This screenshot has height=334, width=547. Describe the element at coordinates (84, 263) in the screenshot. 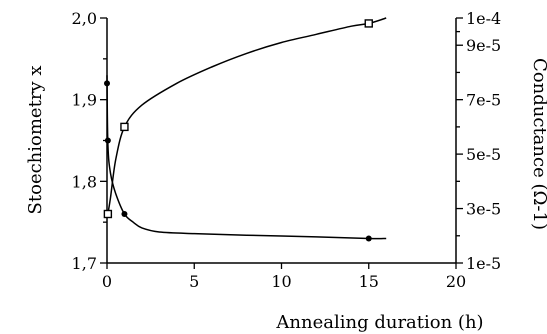

I see `y-left-tick-label: 1,7` at that location.